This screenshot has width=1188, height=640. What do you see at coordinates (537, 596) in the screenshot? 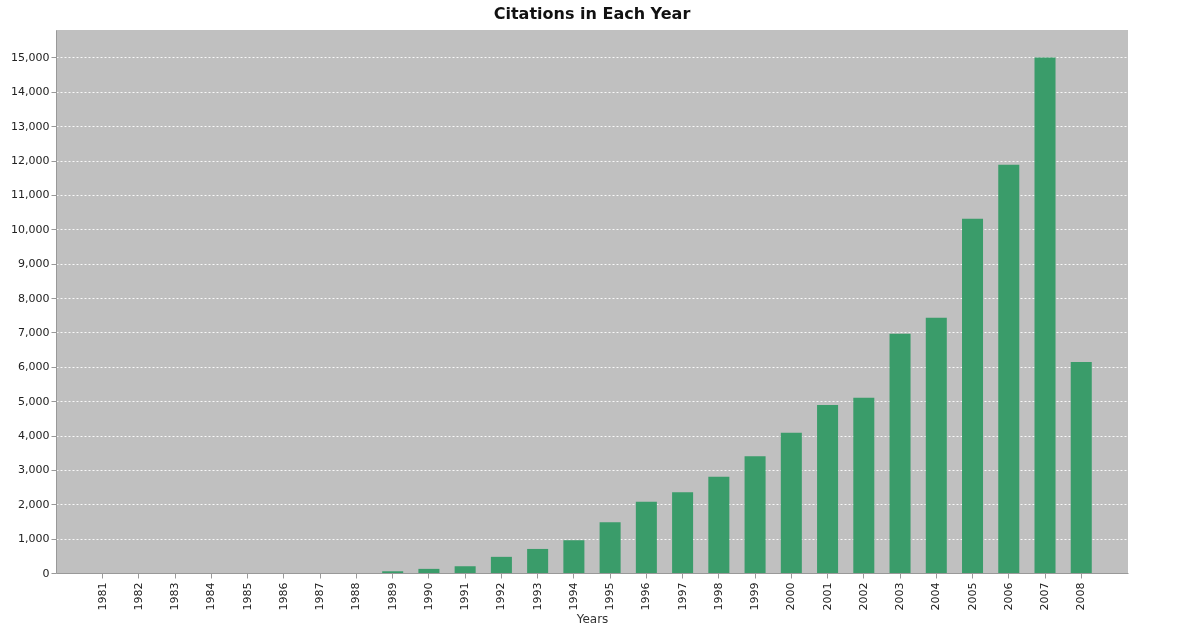
I see `x-tick-label: 1993` at bounding box center [537, 596].